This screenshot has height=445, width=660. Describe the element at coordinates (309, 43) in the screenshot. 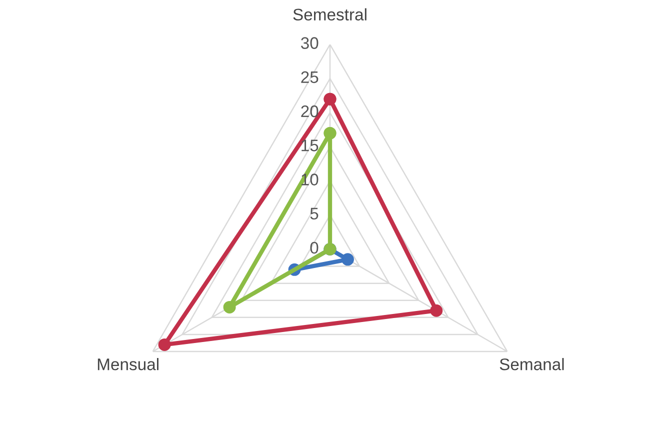

I see `y-tick-label: 30` at that location.